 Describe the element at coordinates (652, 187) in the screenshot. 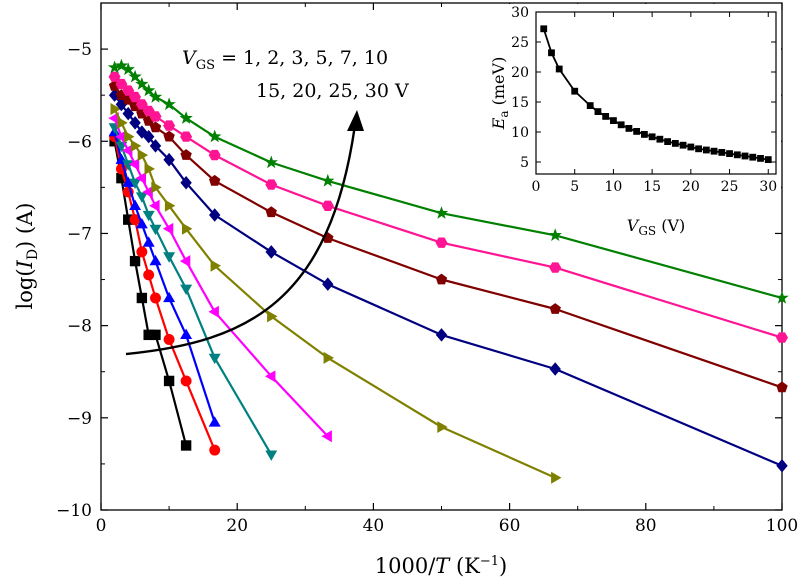

I see `inset-x-tick-label: 15` at that location.